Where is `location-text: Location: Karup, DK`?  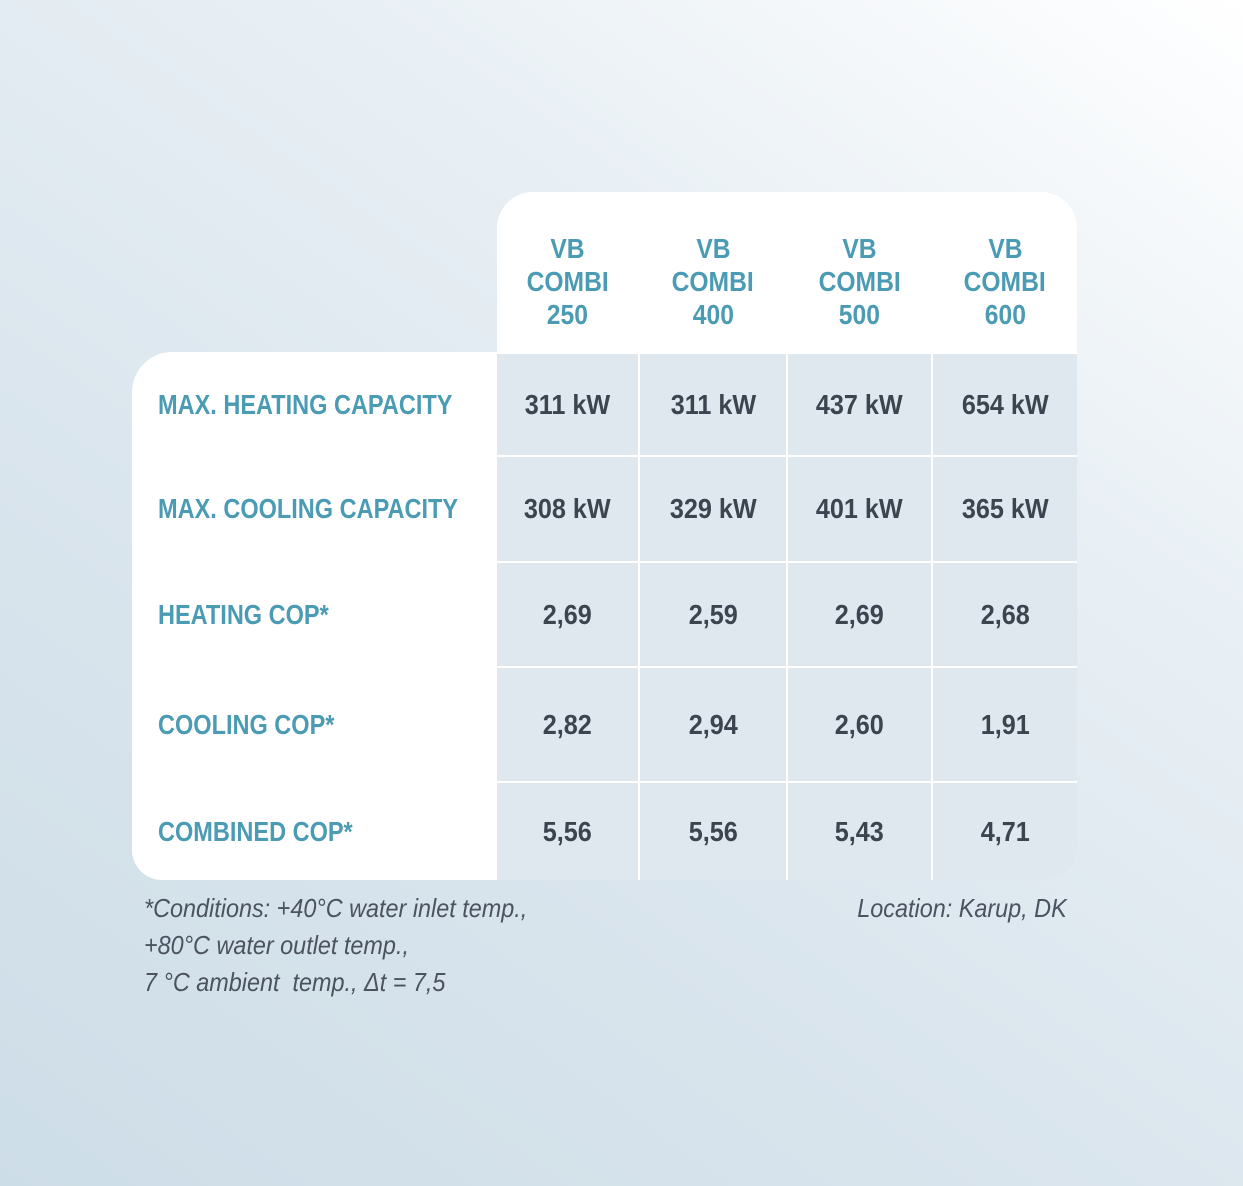 location-text: Location: Karup, DK is located at coordinates (962, 908).